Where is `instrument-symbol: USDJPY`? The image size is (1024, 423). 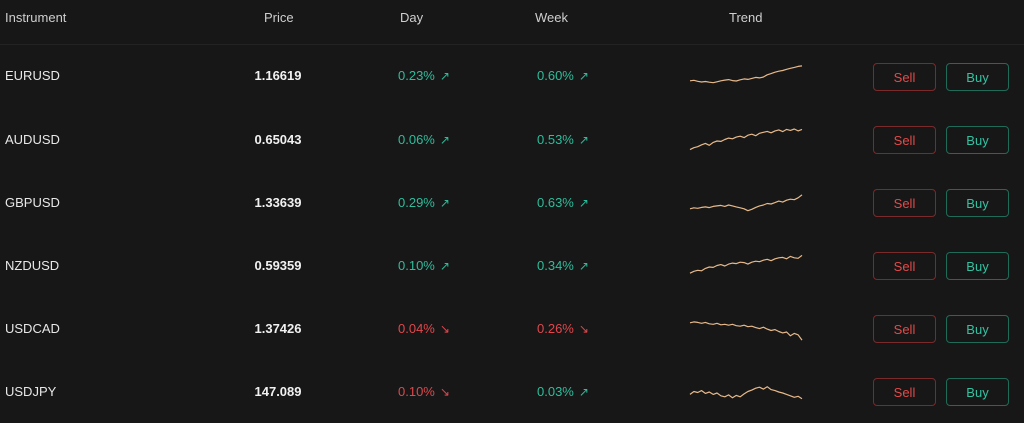 instrument-symbol: USDJPY is located at coordinates (31, 391).